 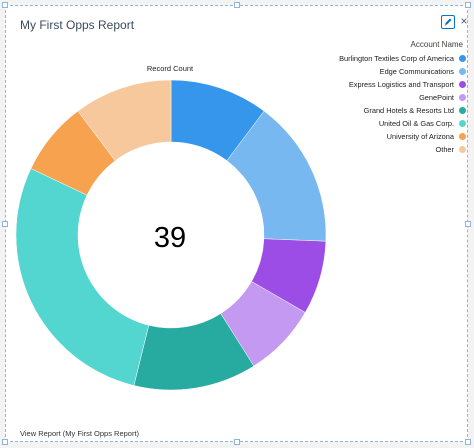 I want to click on legend-item: United Oil & Gas Corp., so click(x=381, y=123).